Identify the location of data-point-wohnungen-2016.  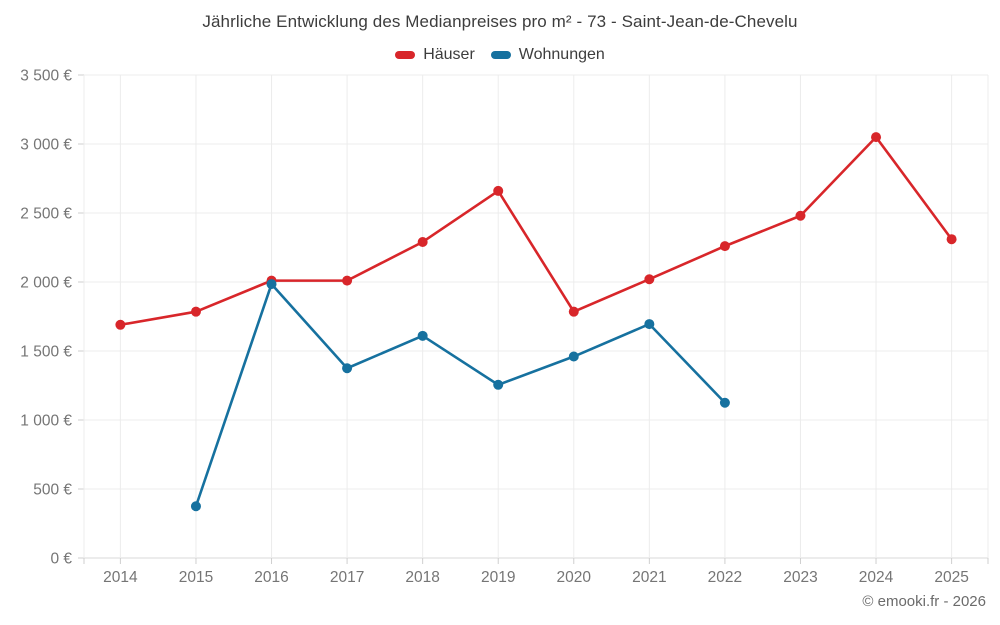
(271, 284).